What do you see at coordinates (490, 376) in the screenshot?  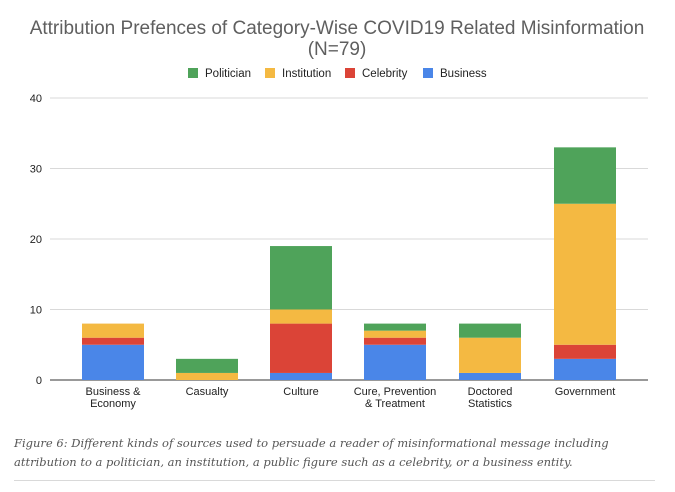 I see `bar-doctored-statistics-business` at bounding box center [490, 376].